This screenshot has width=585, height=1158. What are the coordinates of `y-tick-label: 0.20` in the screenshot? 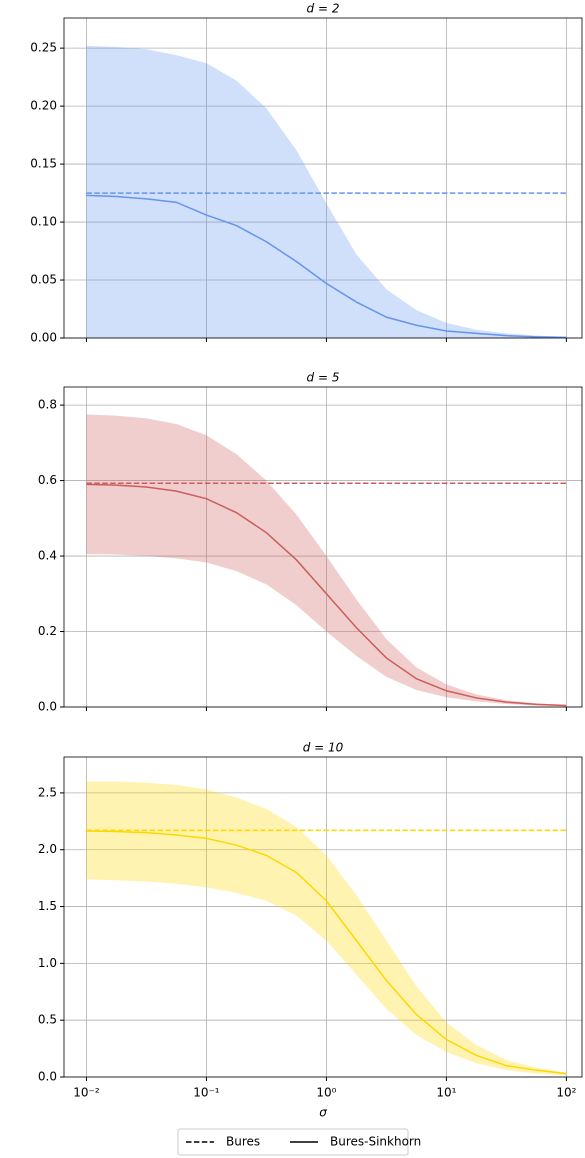 It's located at (43, 106).